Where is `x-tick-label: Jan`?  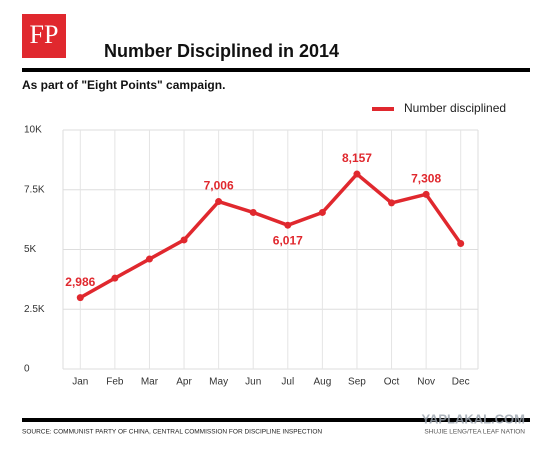 x-tick-label: Jan is located at coordinates (80, 382).